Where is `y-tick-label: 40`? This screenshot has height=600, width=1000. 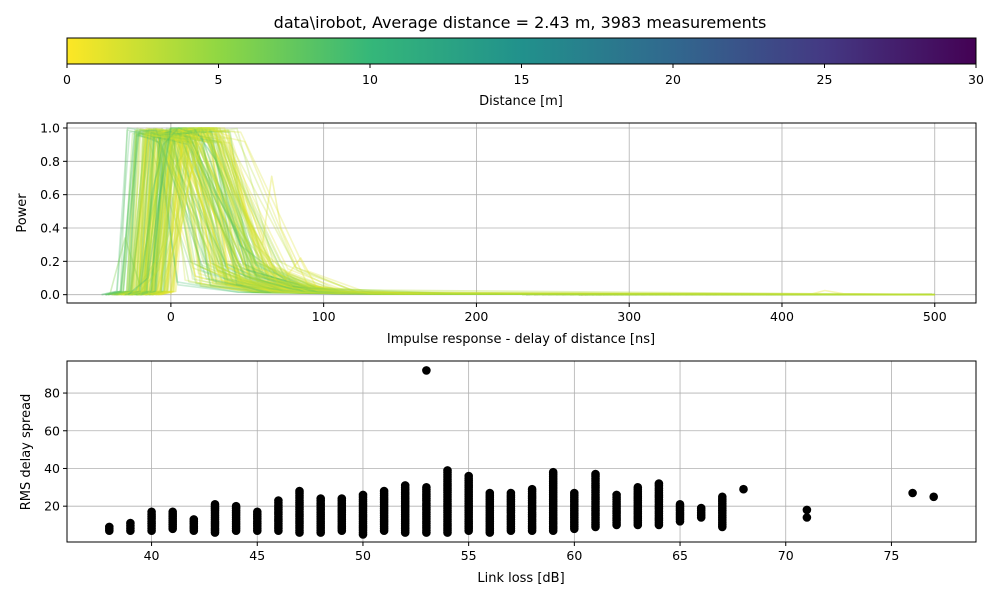 y-tick-label: 40 is located at coordinates (52, 468).